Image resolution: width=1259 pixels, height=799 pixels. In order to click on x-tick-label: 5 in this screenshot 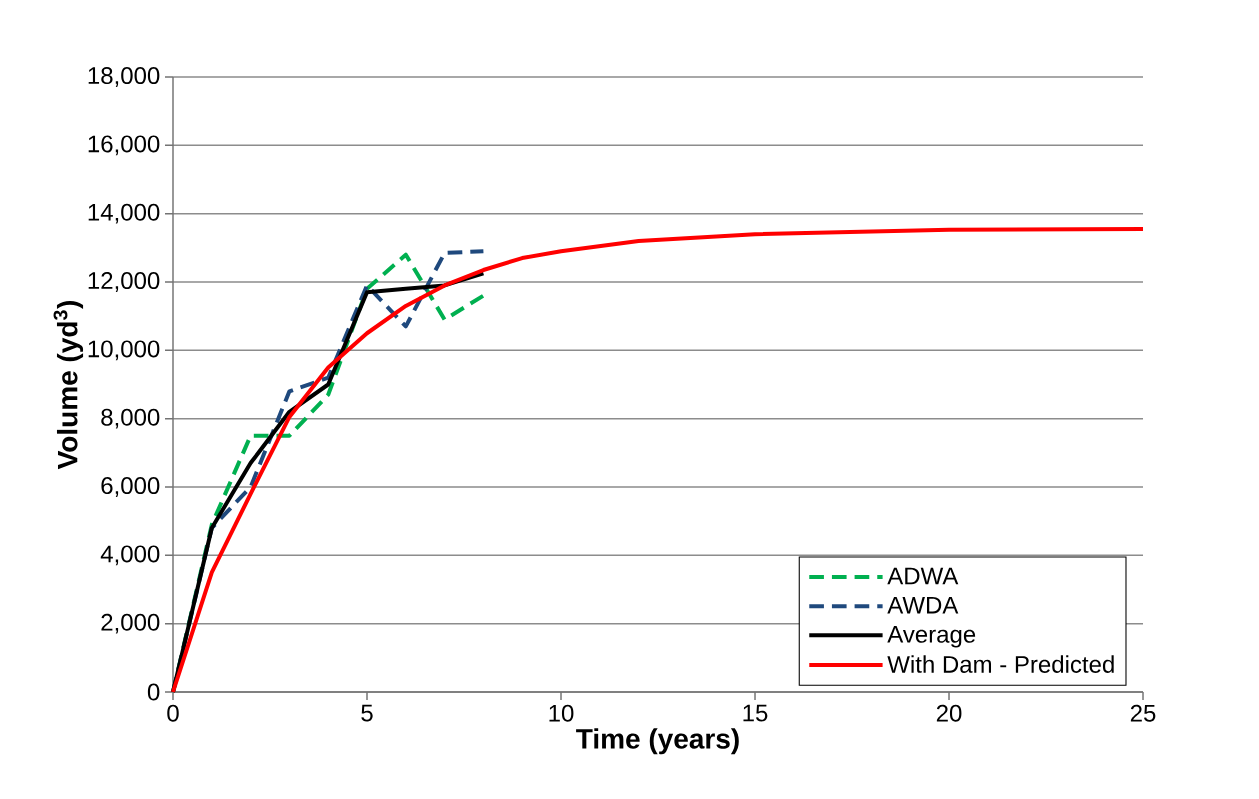, I will do `click(367, 713)`.